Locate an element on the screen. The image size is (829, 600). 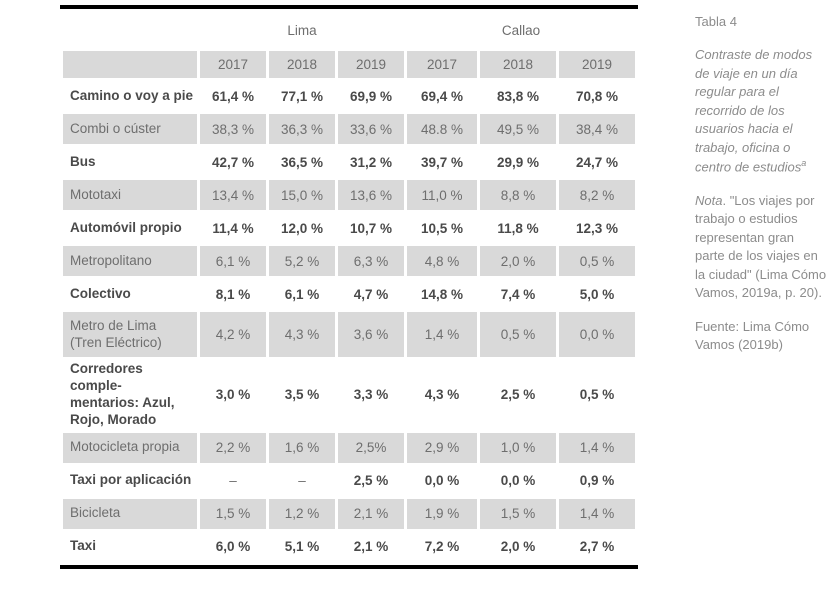
value-cell: 1,0 % is located at coordinates (518, 447).